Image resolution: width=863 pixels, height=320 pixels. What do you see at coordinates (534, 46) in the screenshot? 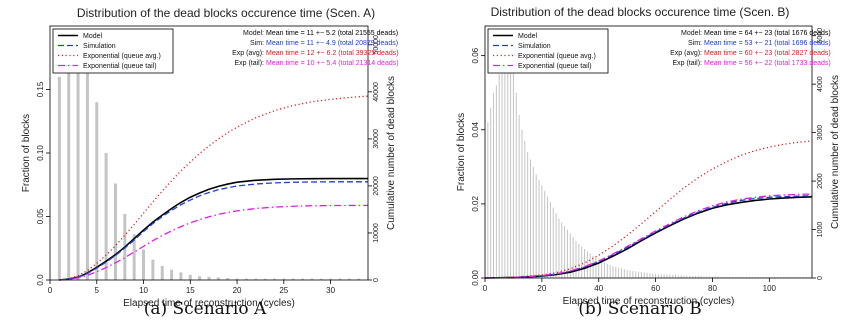
I see `legend-label: Simulation` at bounding box center [534, 46].